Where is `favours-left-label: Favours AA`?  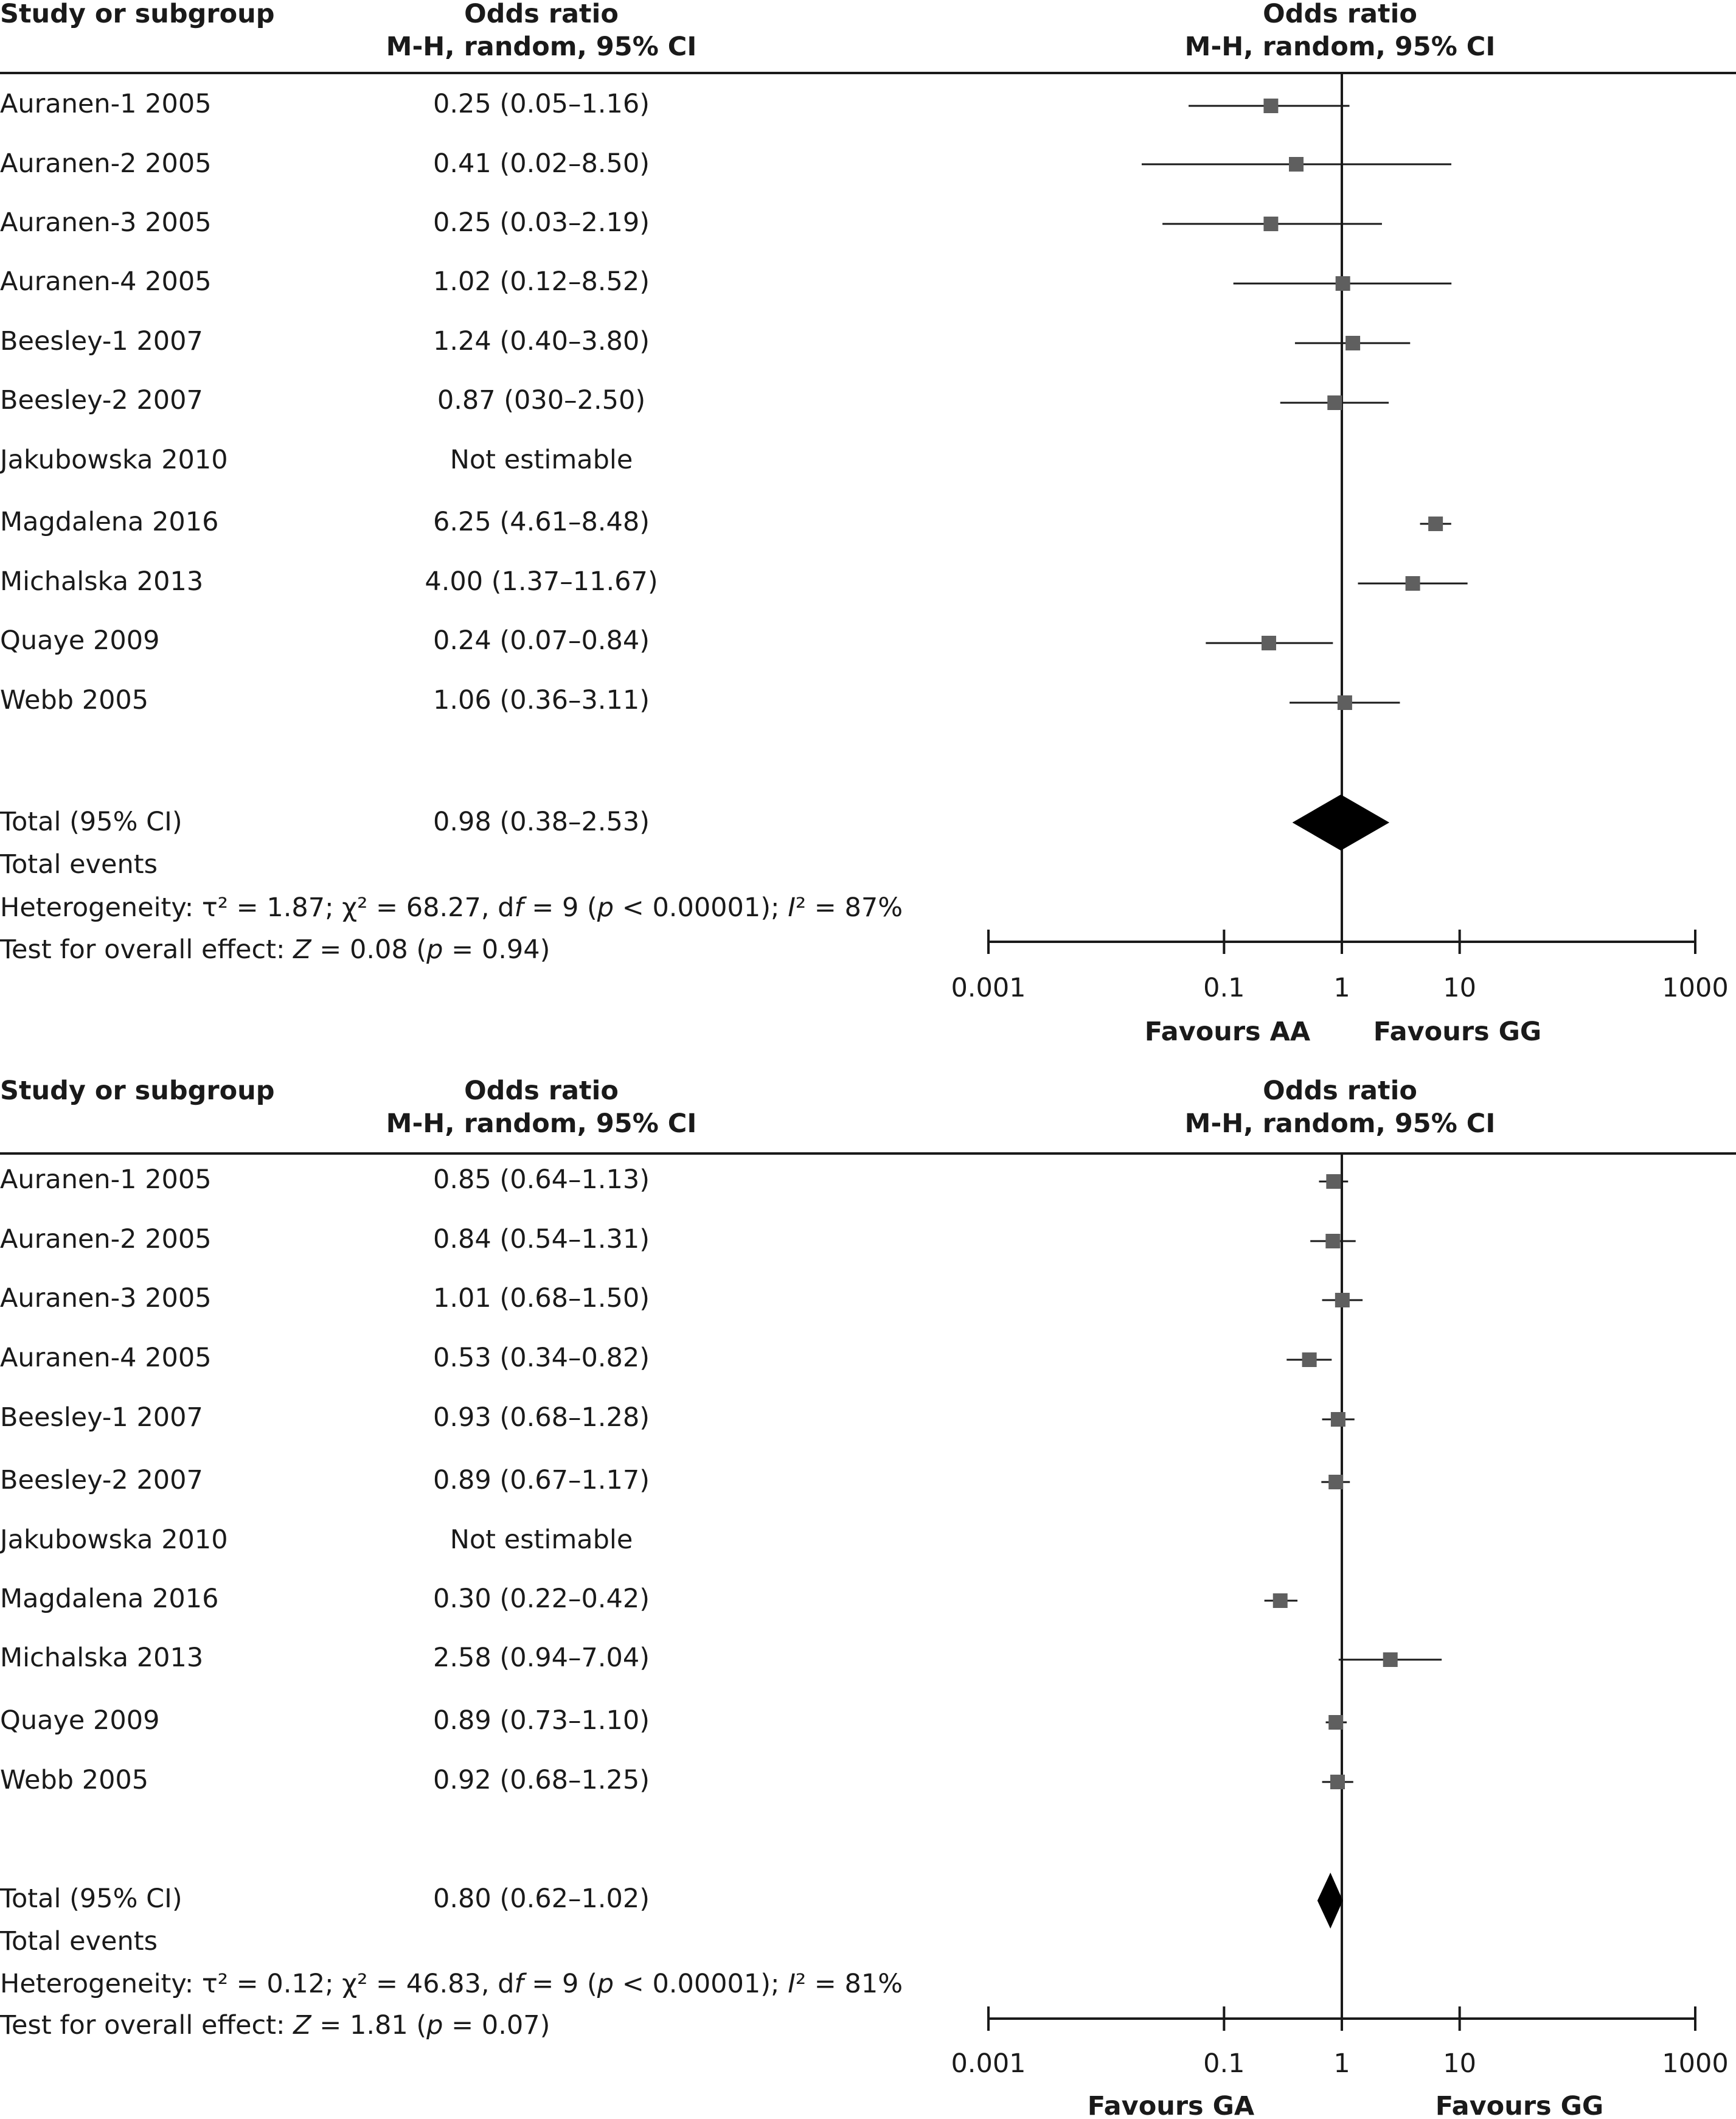 favours-left-label: Favours AA is located at coordinates (1228, 1032).